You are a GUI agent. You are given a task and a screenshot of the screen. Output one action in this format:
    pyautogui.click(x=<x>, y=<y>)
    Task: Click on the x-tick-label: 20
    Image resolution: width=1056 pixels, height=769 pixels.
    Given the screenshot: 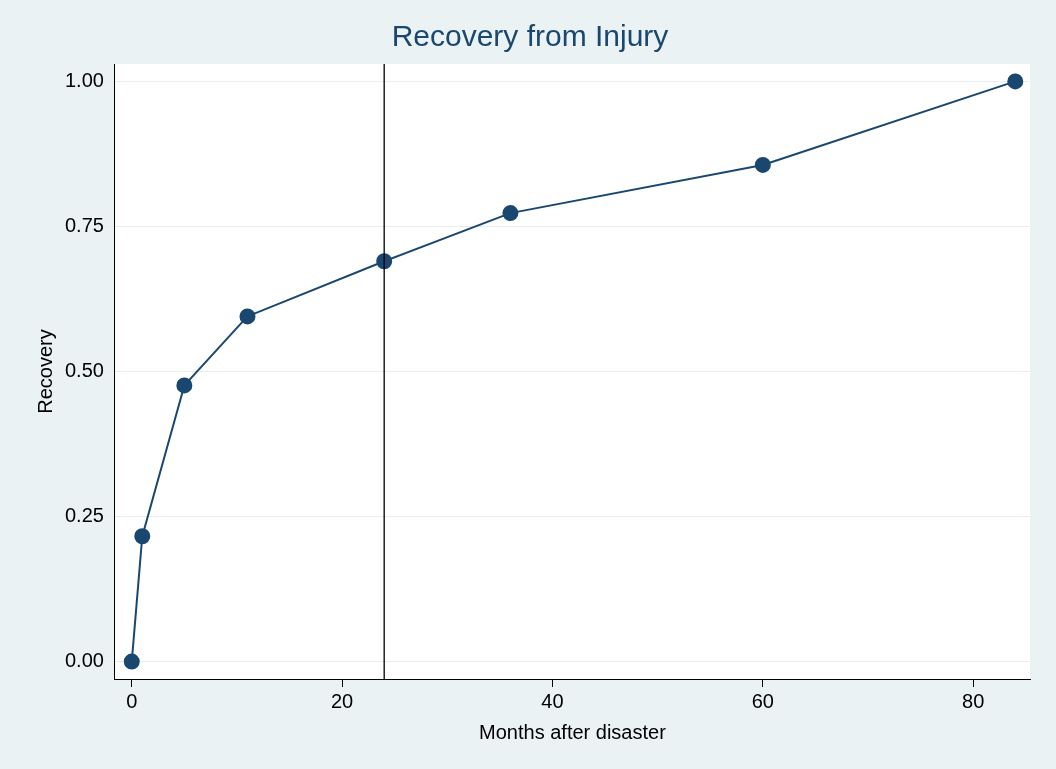 What is the action you would take?
    pyautogui.click(x=342, y=700)
    